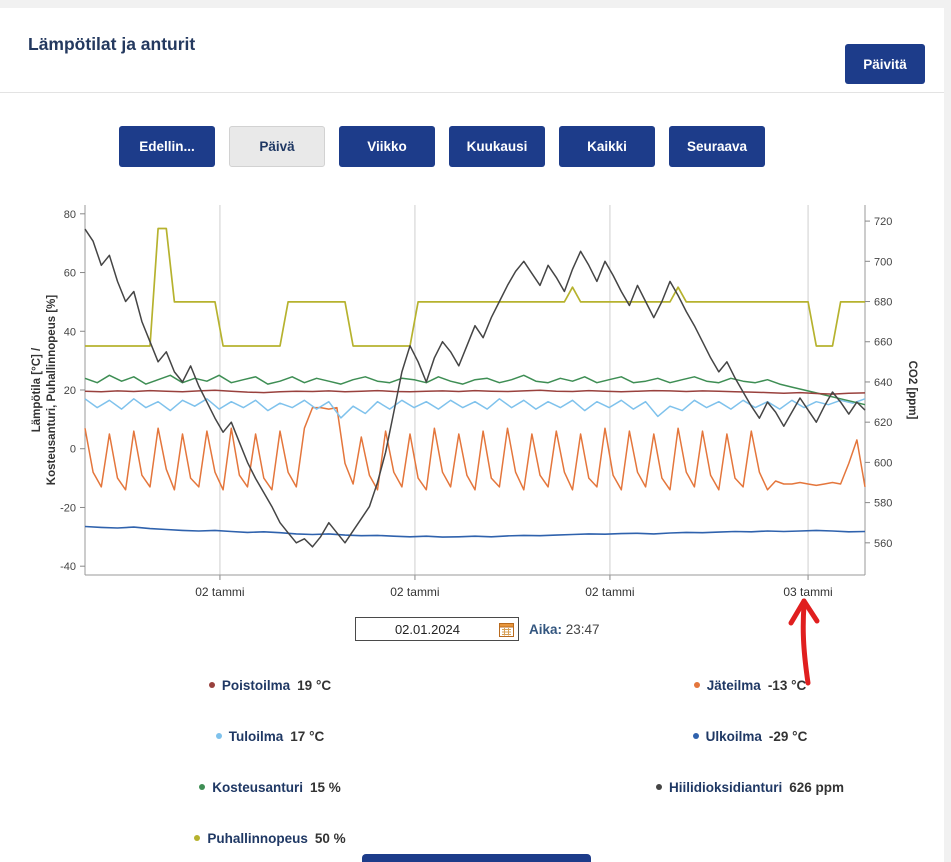 The height and width of the screenshot is (862, 951). Describe the element at coordinates (912, 390) in the screenshot. I see `svg-text: CO2 [ppm]` at that location.